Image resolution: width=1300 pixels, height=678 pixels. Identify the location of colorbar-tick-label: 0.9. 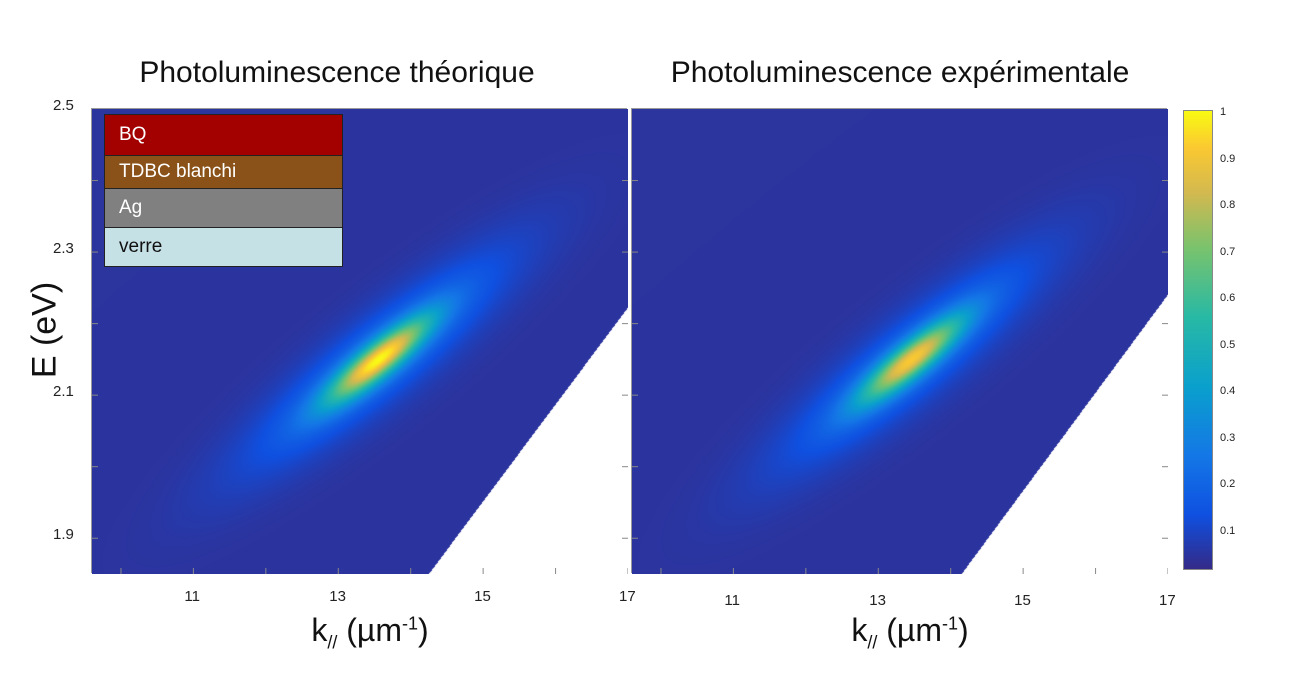
(1228, 158).